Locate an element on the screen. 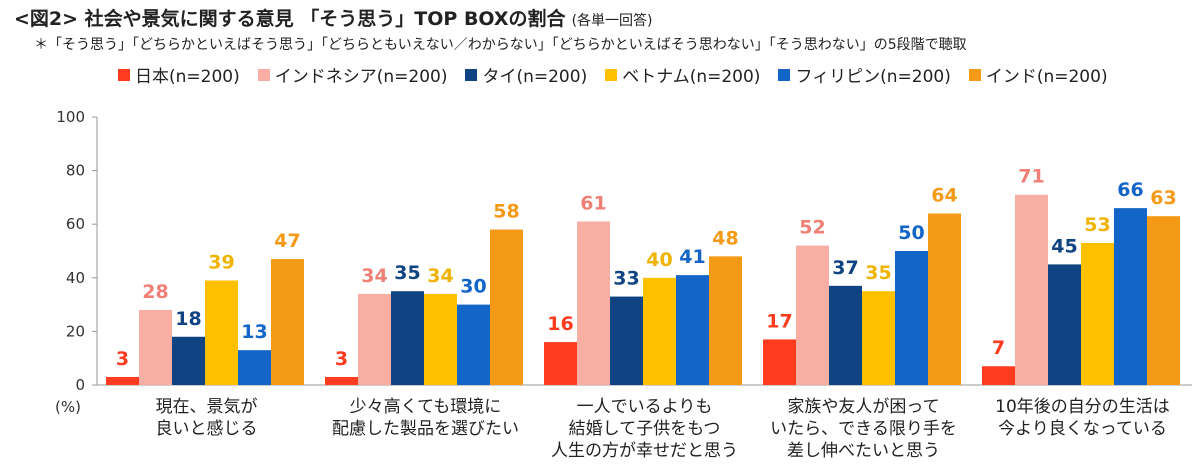  legend-item: ベトナム(n=200) is located at coordinates (682, 74).